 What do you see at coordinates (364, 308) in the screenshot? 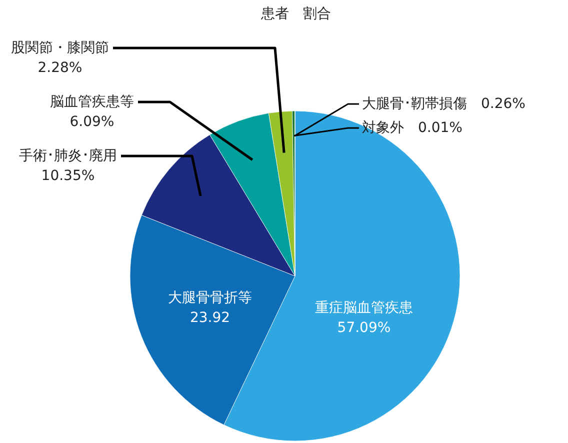
I see `slice-label: 重症脳血管疾患` at bounding box center [364, 308].